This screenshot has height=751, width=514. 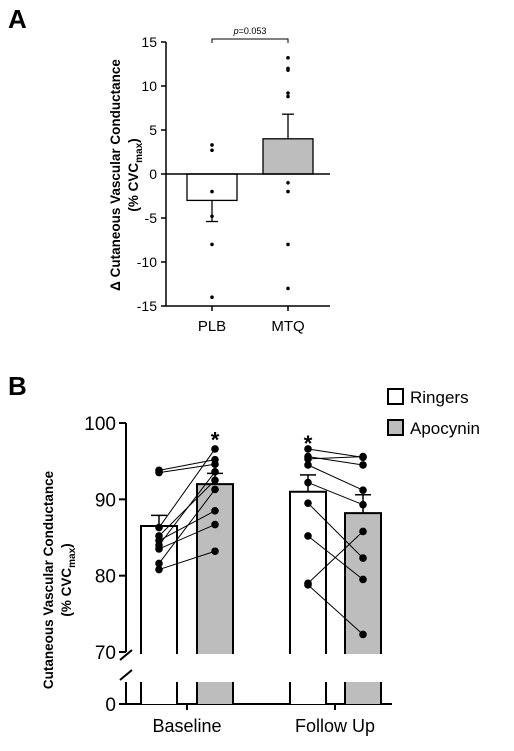 What do you see at coordinates (66, 545) in the screenshot?
I see `panel-b-ylabel-suffix: )` at bounding box center [66, 545].